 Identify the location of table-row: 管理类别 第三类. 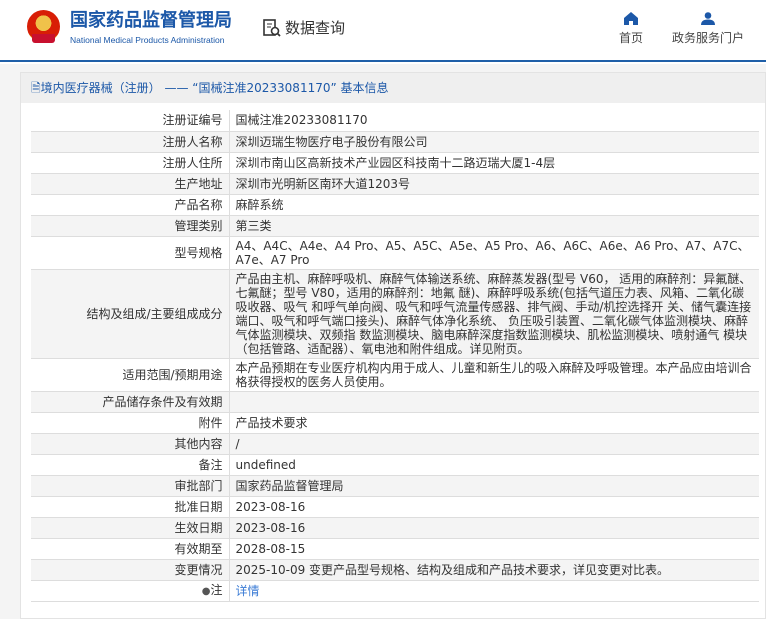
(395, 226).